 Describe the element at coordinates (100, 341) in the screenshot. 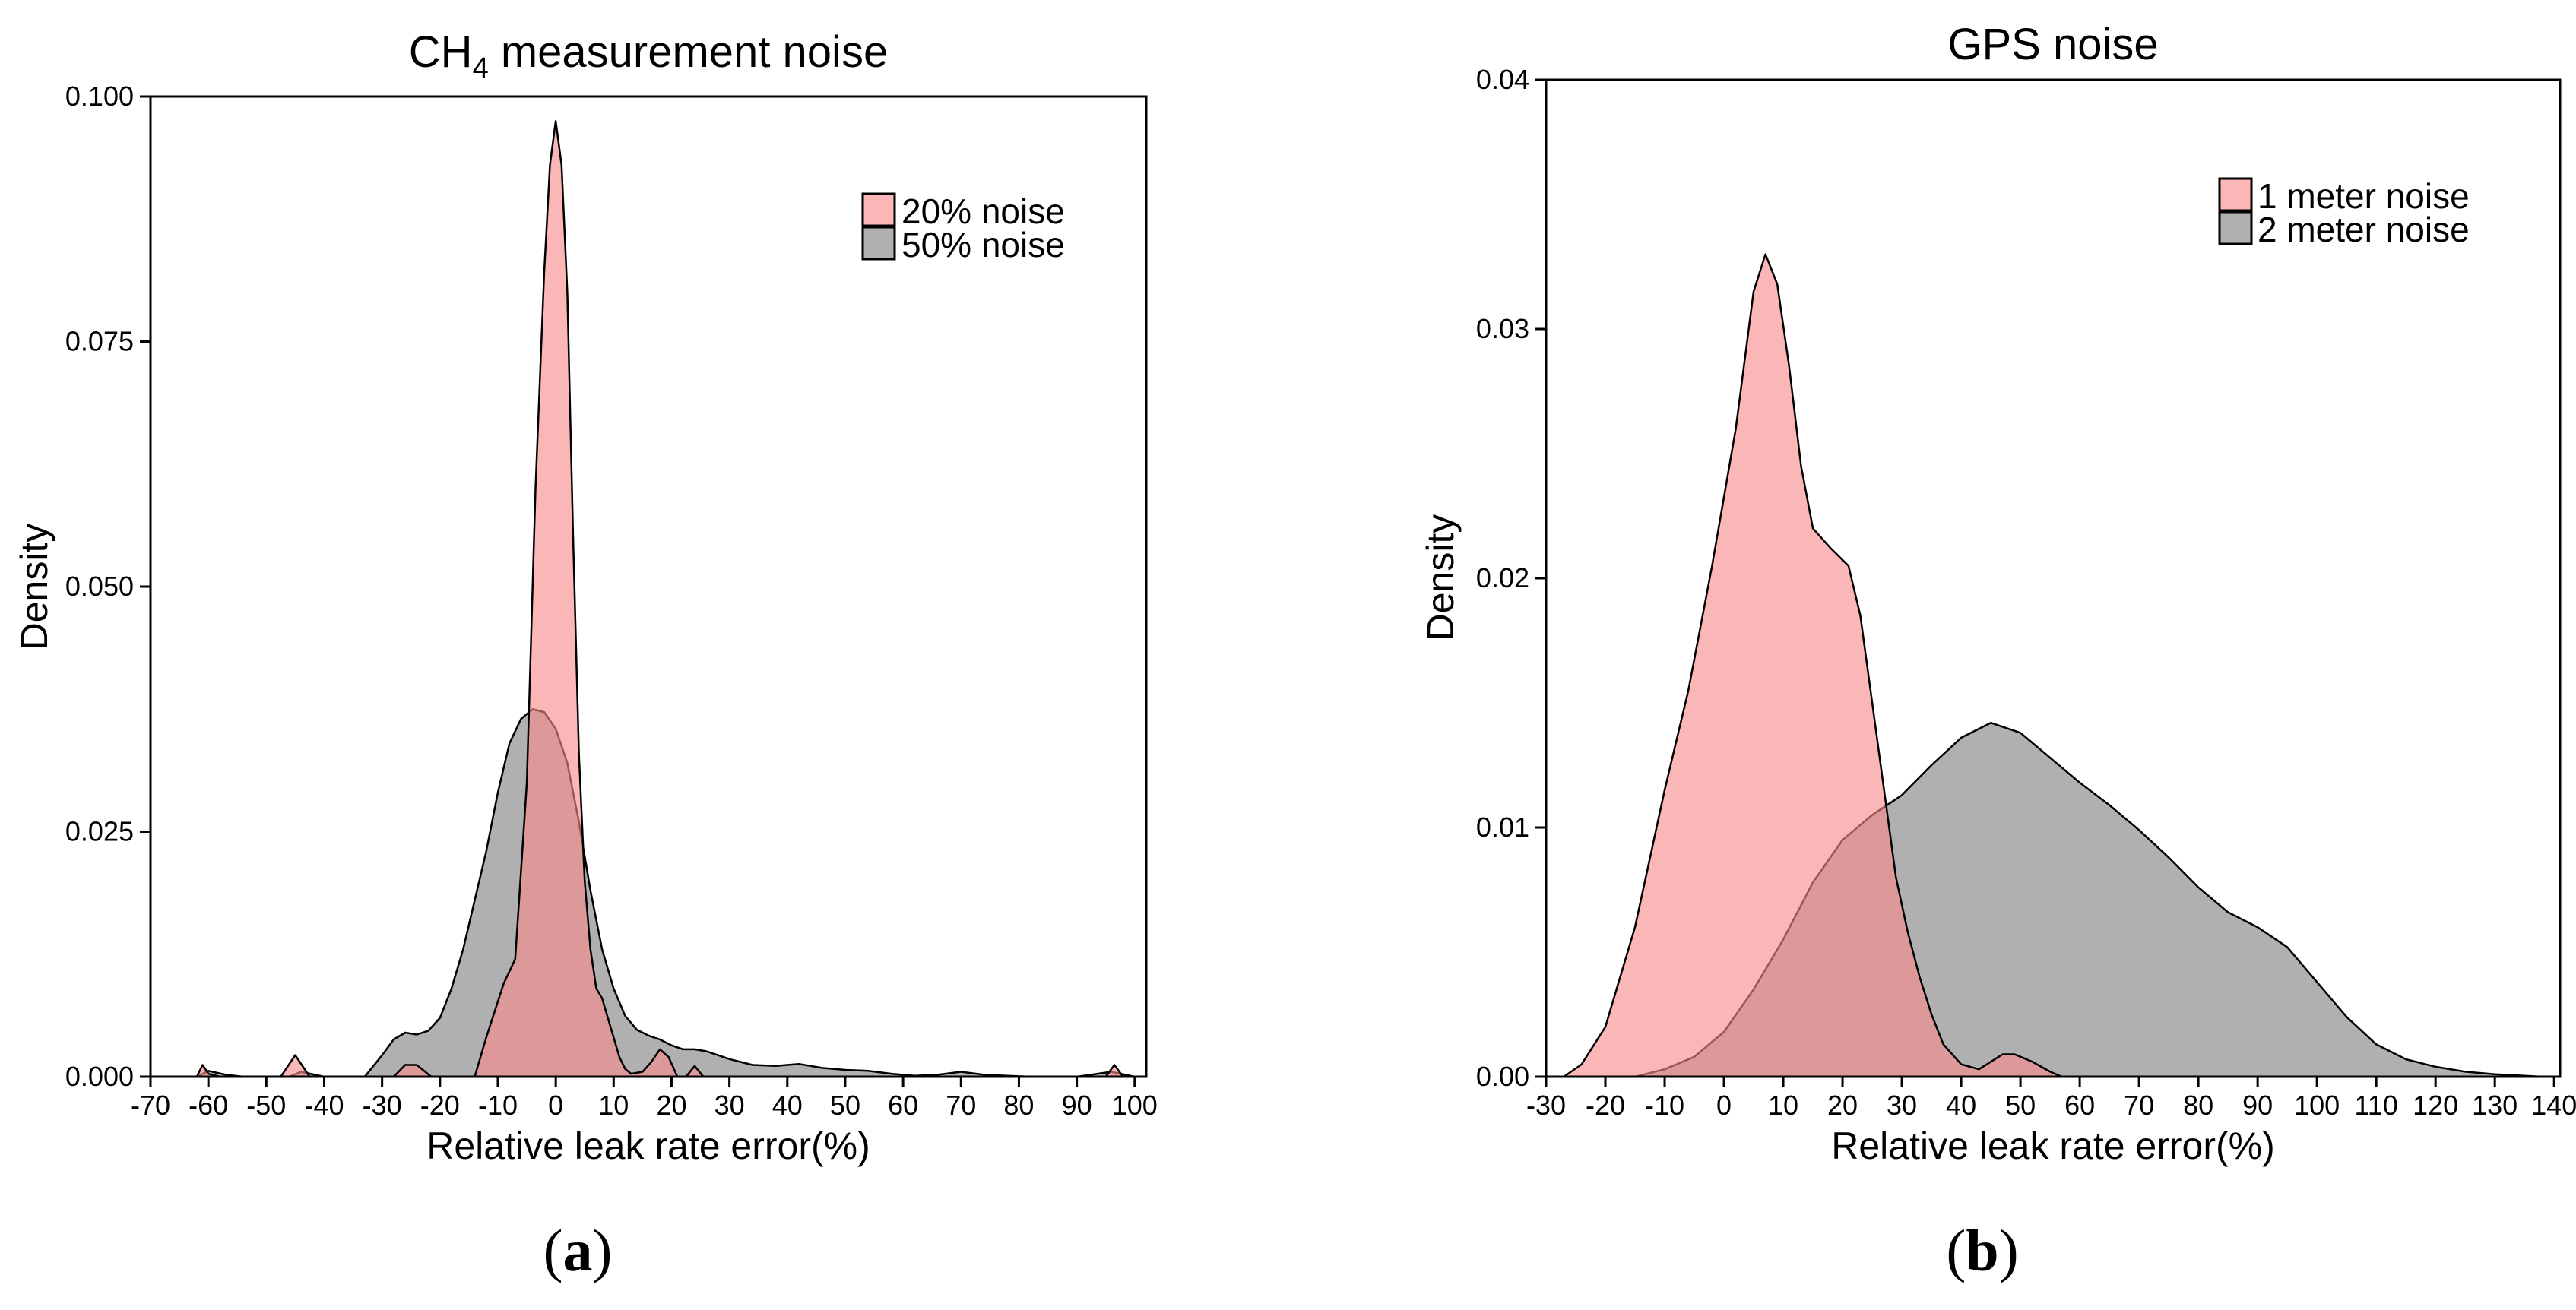

I see `y-tick-label: 0.075` at that location.